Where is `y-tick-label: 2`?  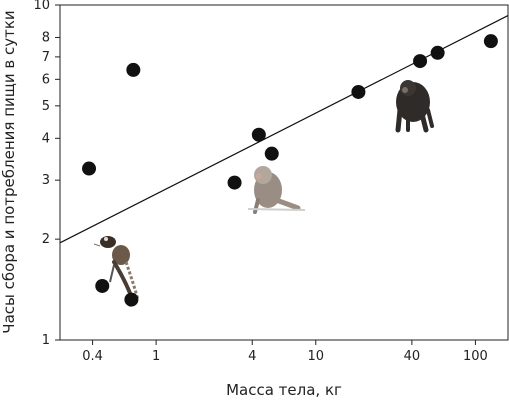
y-tick-label: 2 is located at coordinates (46, 239).